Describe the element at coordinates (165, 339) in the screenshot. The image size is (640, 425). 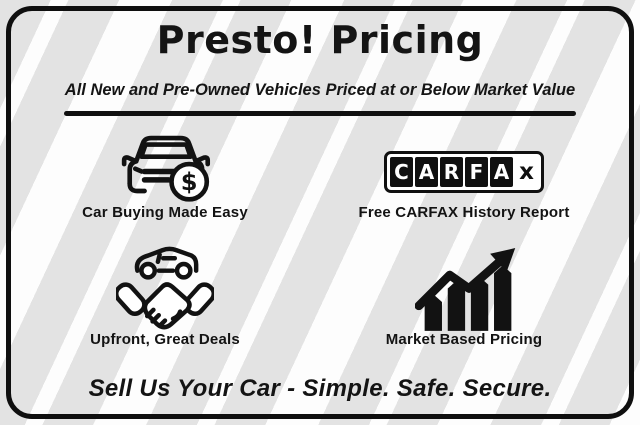
I see `feature-label-upfront-deals: Upfront, Great Deals` at that location.